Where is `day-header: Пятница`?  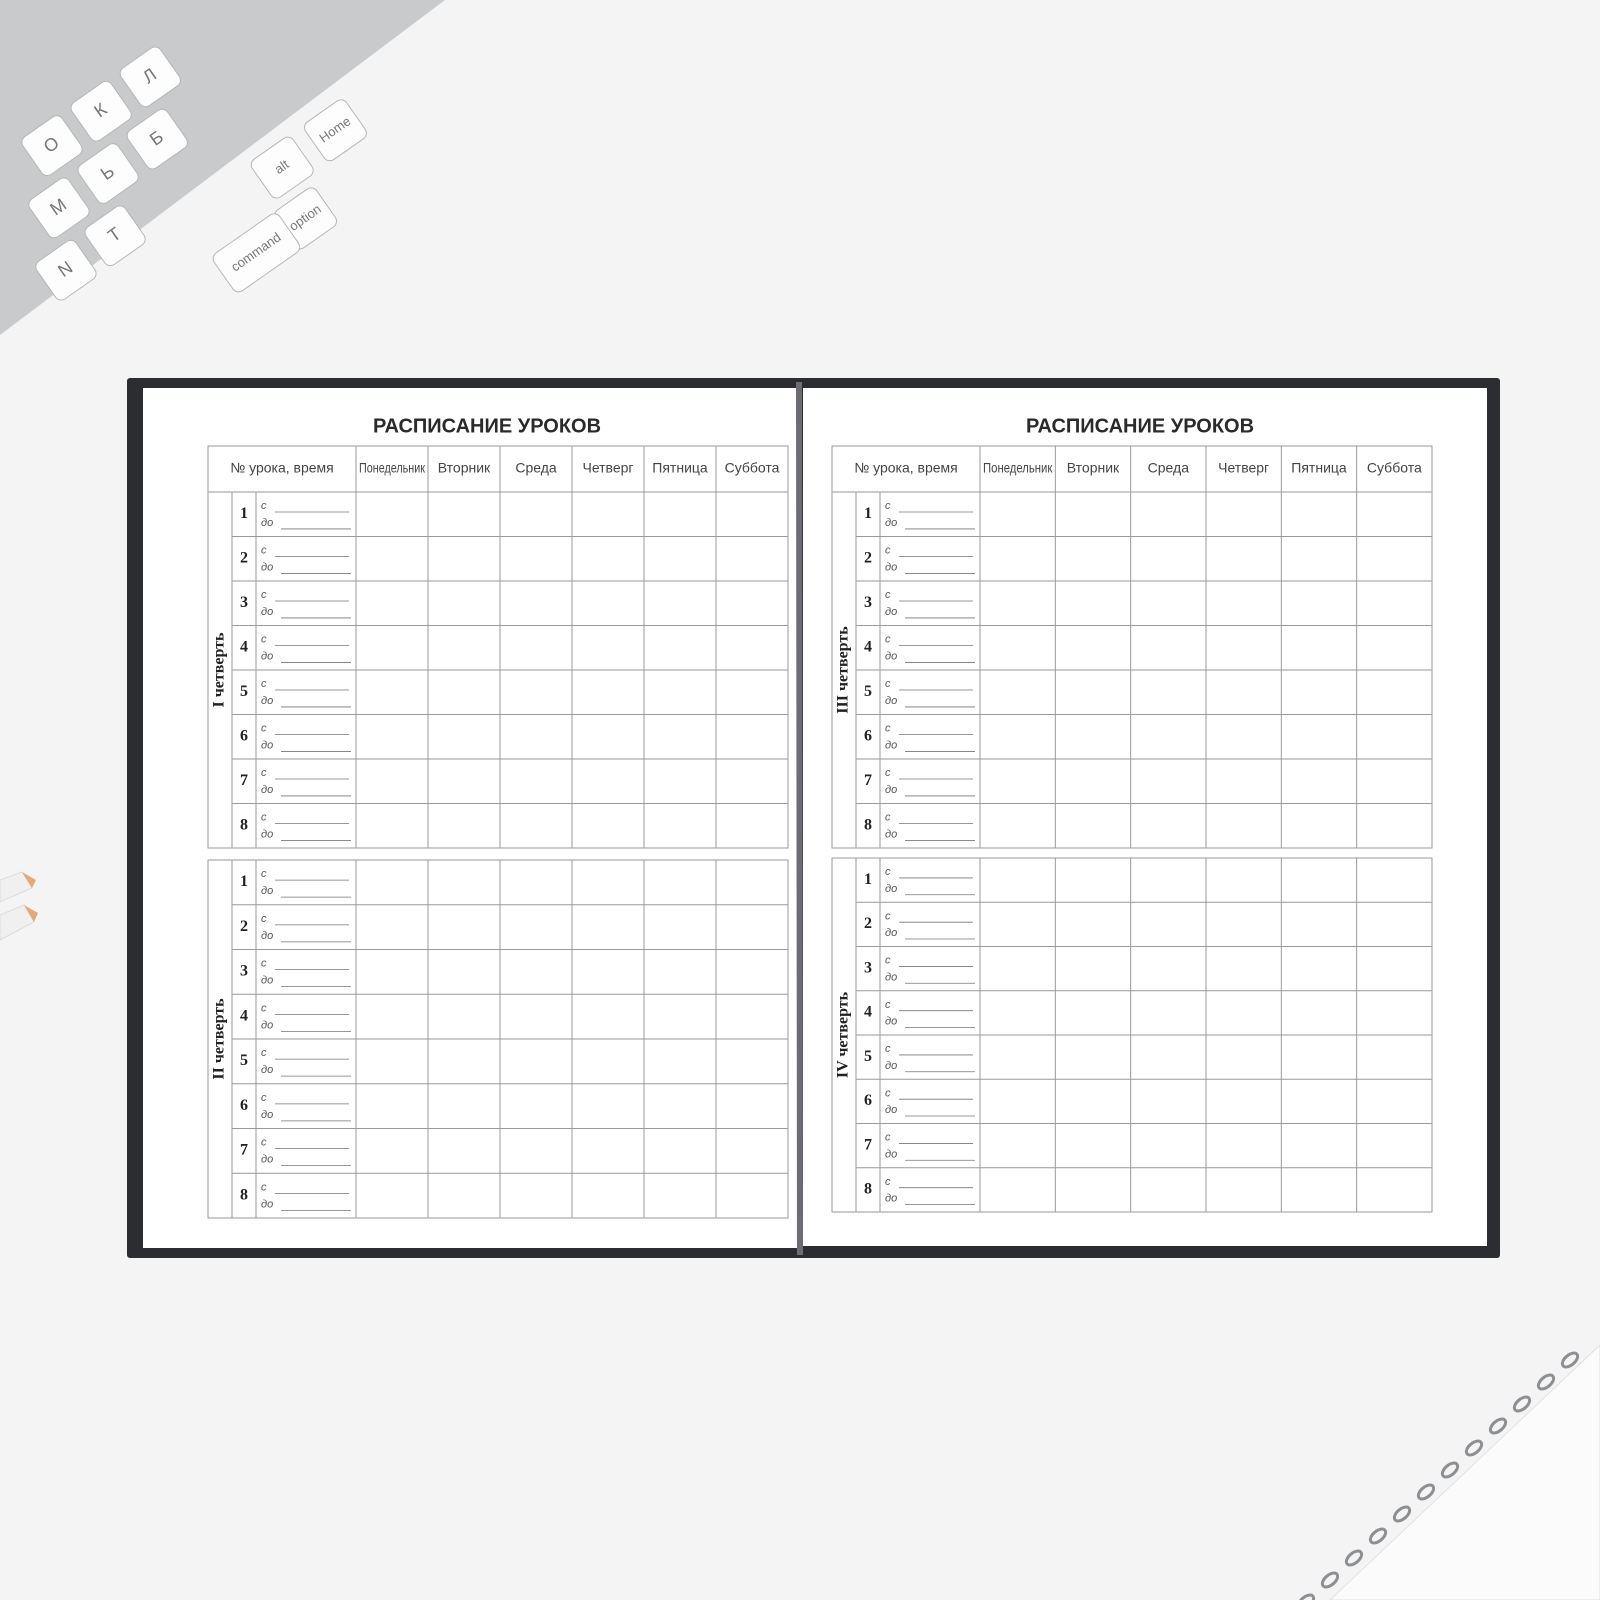 day-header: Пятница is located at coordinates (680, 468).